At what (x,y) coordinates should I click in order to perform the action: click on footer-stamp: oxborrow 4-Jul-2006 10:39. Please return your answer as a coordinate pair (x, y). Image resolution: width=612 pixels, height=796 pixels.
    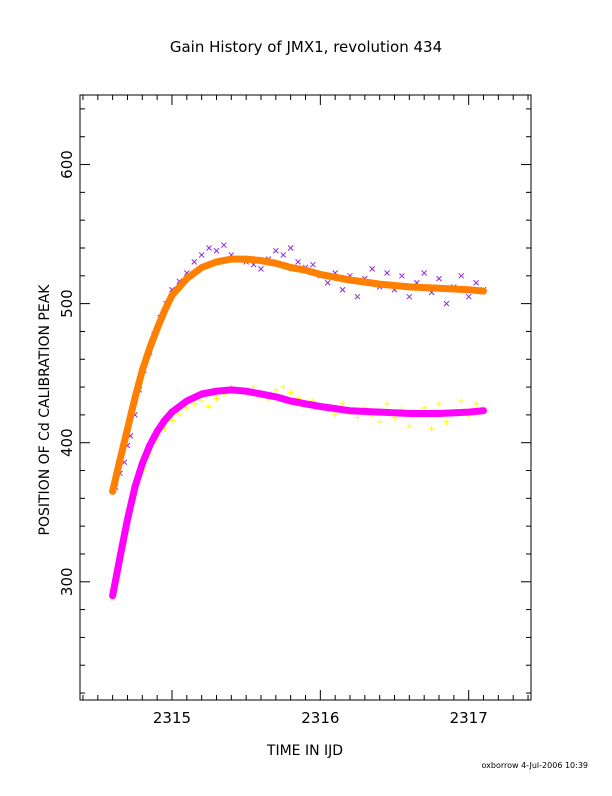
    Looking at the image, I should click on (534, 765).